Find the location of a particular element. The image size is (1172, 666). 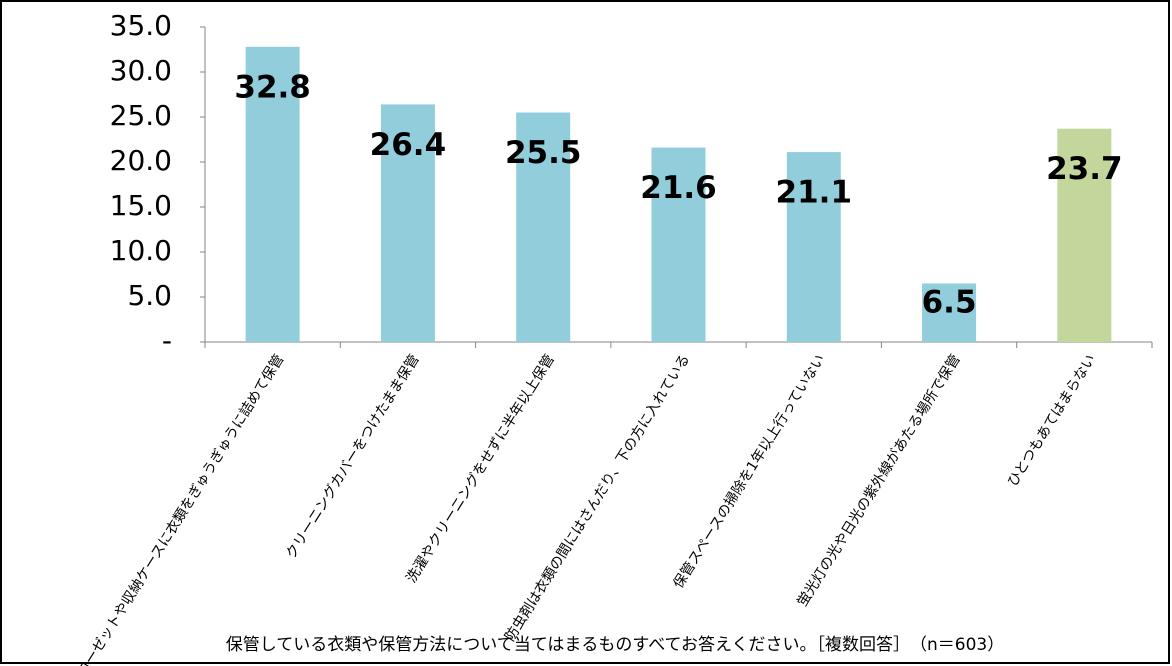

y-tick-label: 30.0 is located at coordinates (141, 70).